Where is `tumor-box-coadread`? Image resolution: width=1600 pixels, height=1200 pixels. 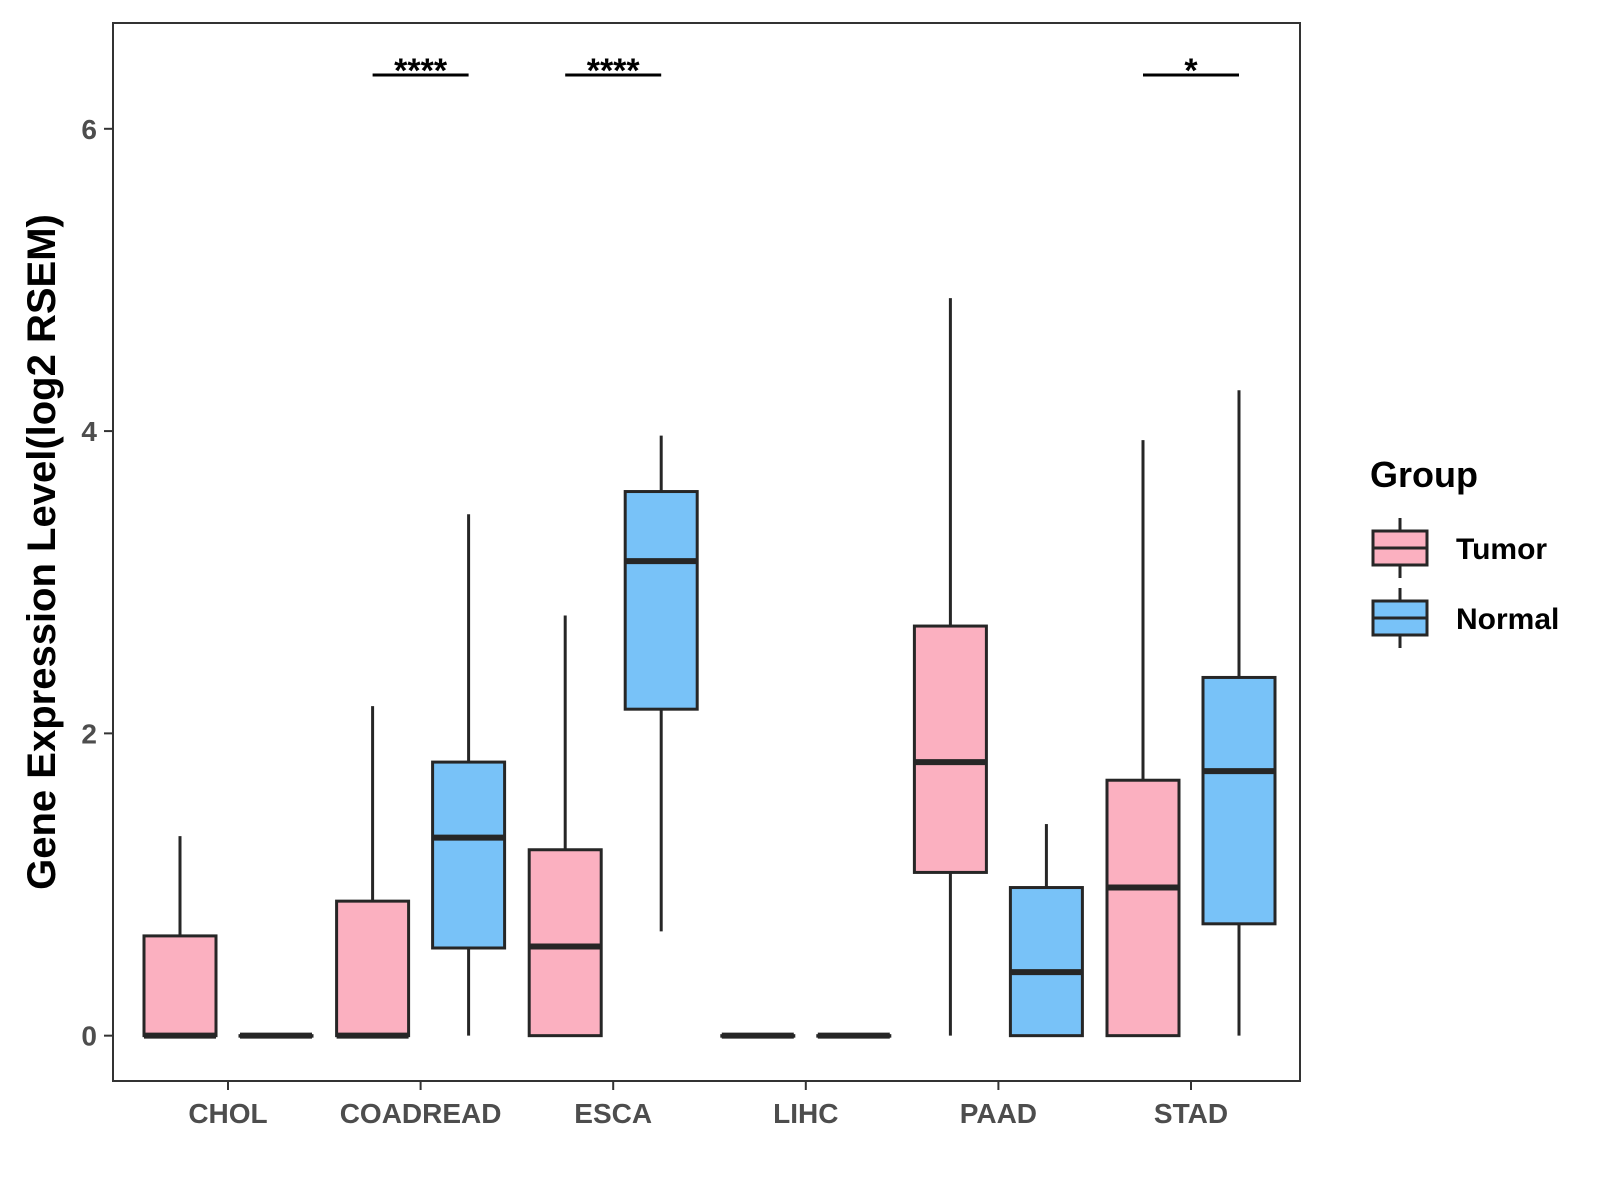
tumor-box-coadread is located at coordinates (373, 872).